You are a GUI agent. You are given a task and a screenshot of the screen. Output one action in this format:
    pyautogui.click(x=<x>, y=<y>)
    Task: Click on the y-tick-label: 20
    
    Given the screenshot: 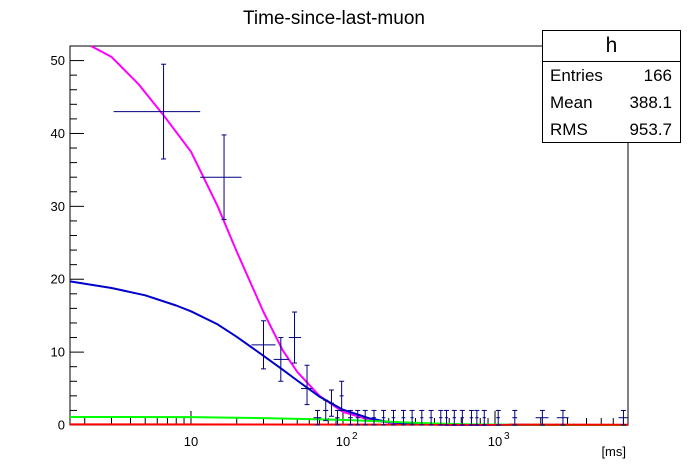 What is the action you would take?
    pyautogui.click(x=58, y=279)
    